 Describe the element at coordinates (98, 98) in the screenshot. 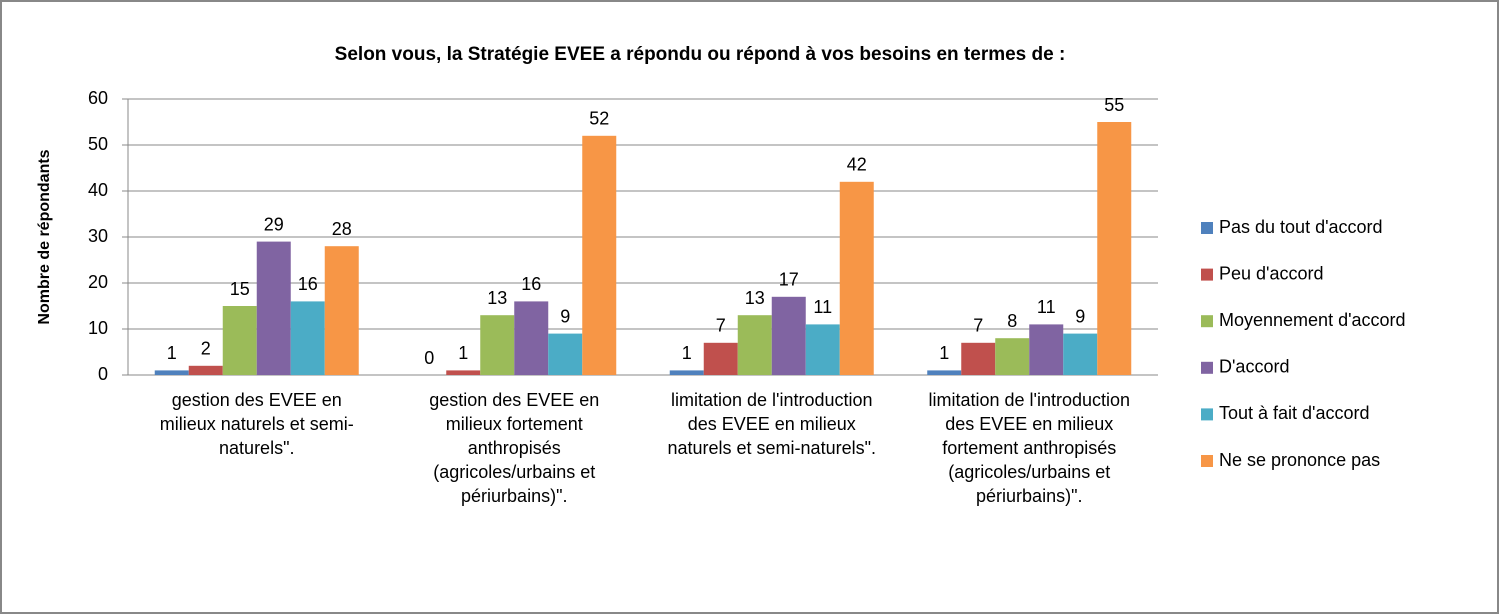

I see `y-tick-label: 60` at that location.